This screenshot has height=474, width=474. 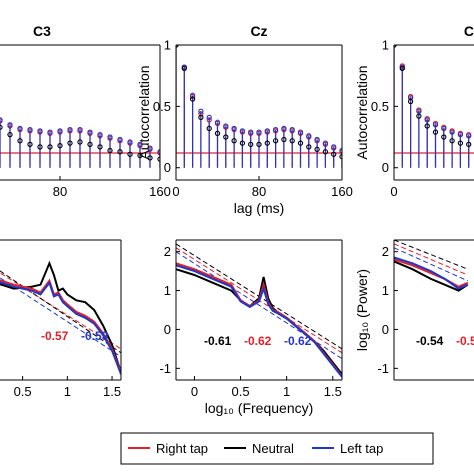 I want to click on y-tick-label: 0.5, so click(x=162, y=106).